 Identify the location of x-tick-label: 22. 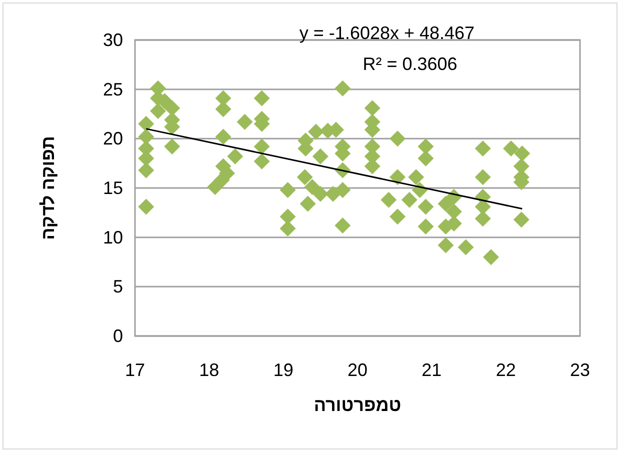
(506, 370).